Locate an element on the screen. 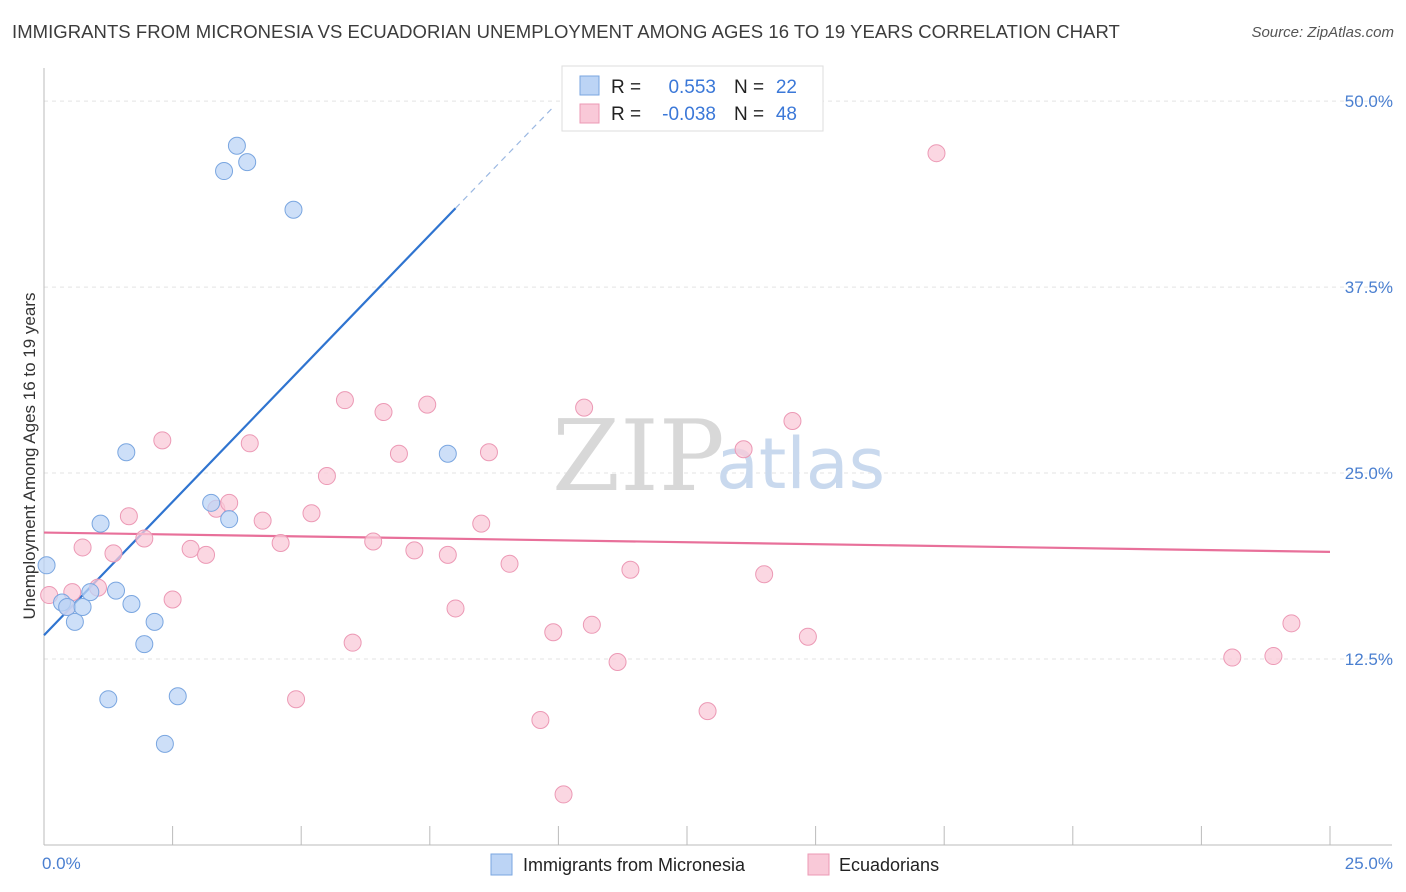 This screenshot has height=892, width=1406. x-tick-label: 25.0% is located at coordinates (1369, 863).